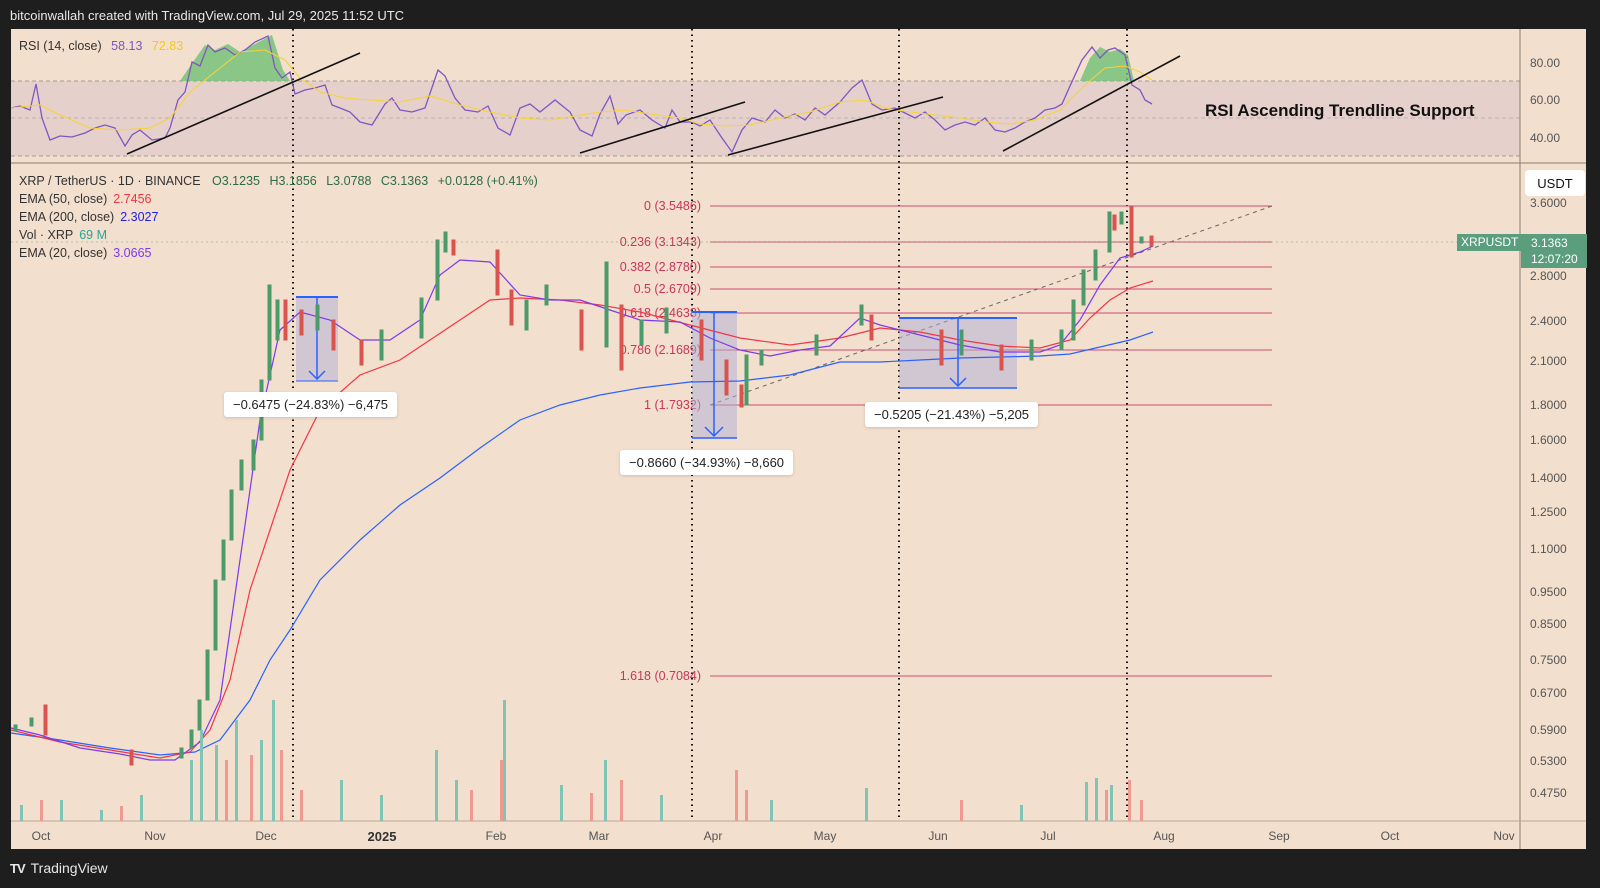 This screenshot has width=1600, height=888. I want to click on tradingview-branding: TV TradingView, so click(59, 868).